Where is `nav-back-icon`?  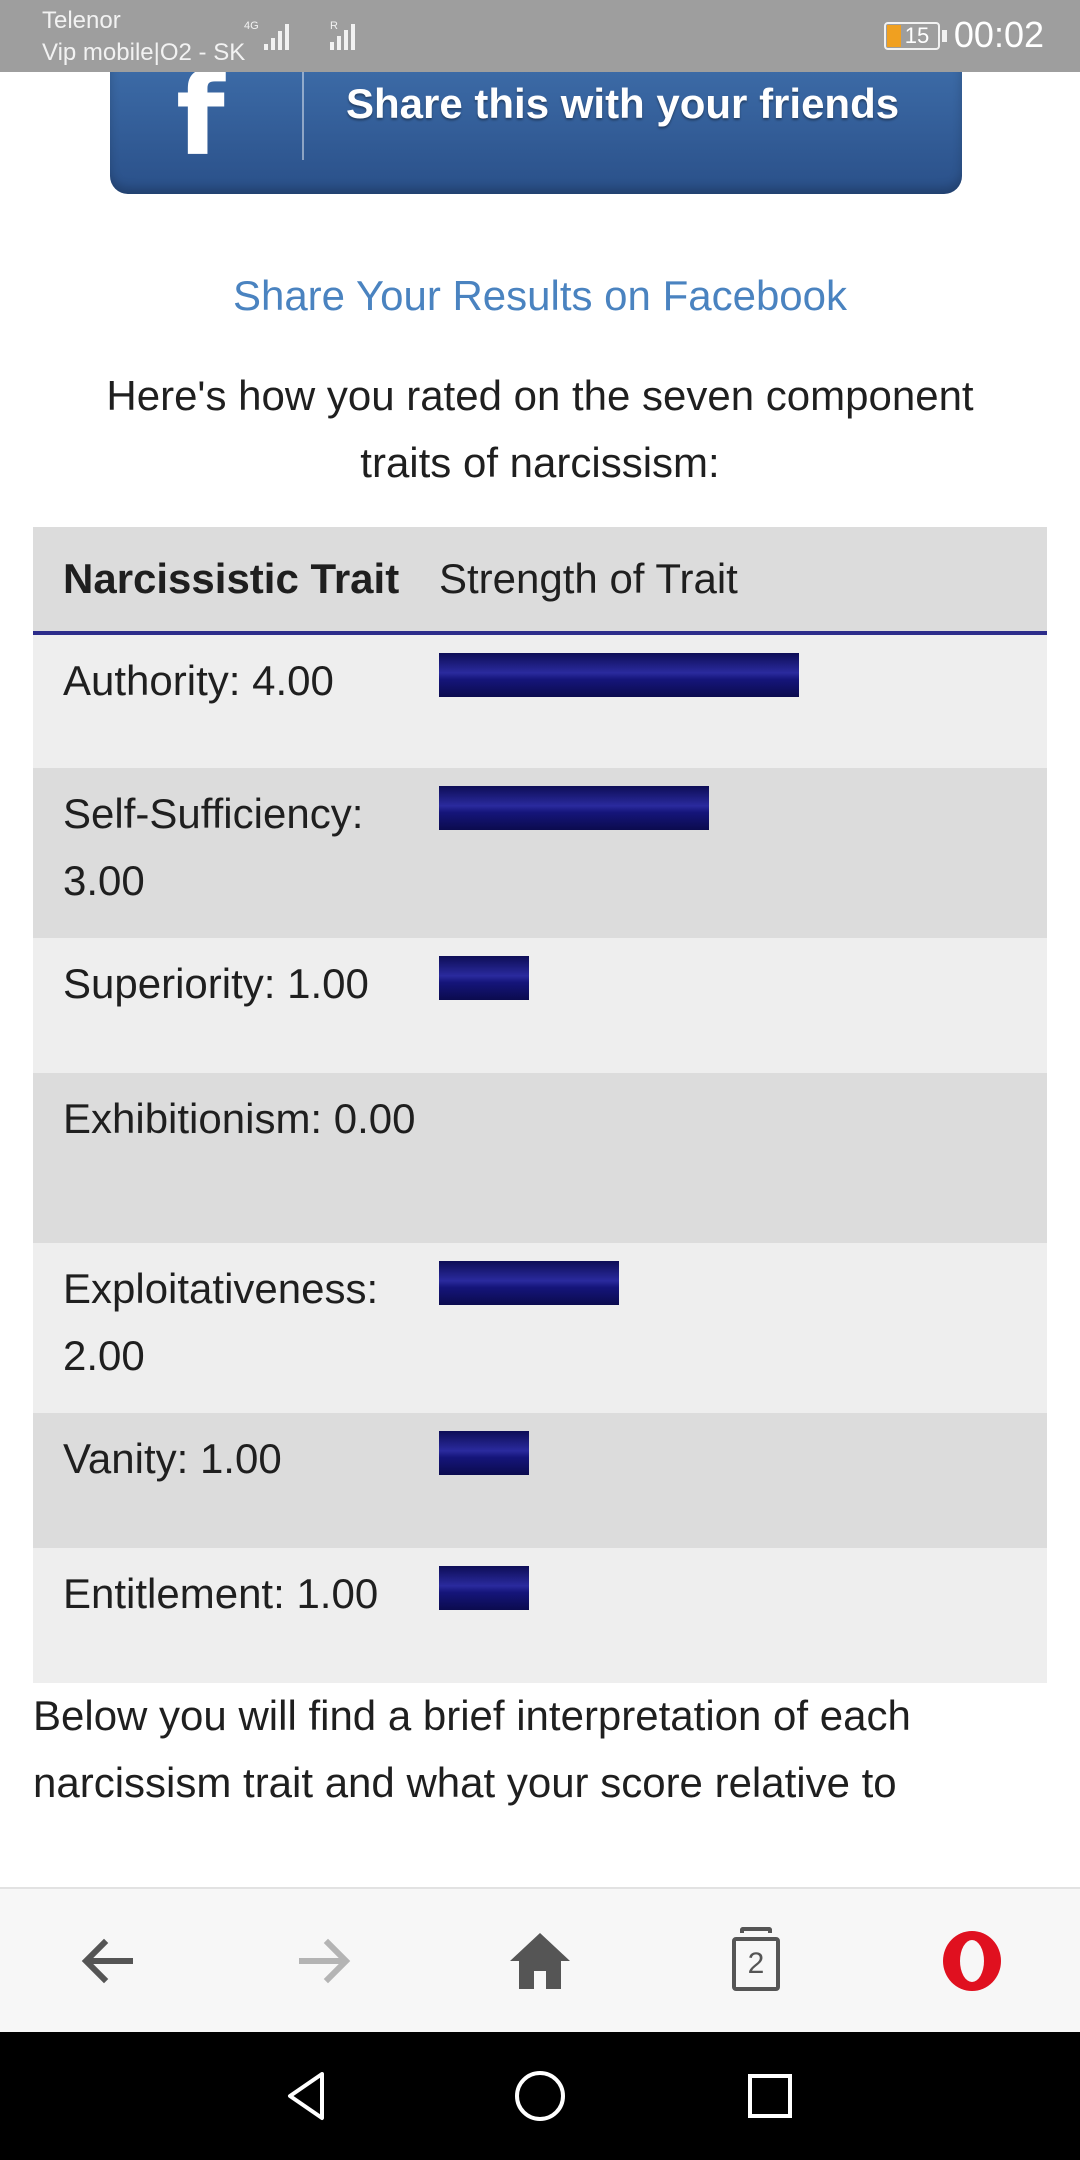 nav-back-icon is located at coordinates (308, 2096).